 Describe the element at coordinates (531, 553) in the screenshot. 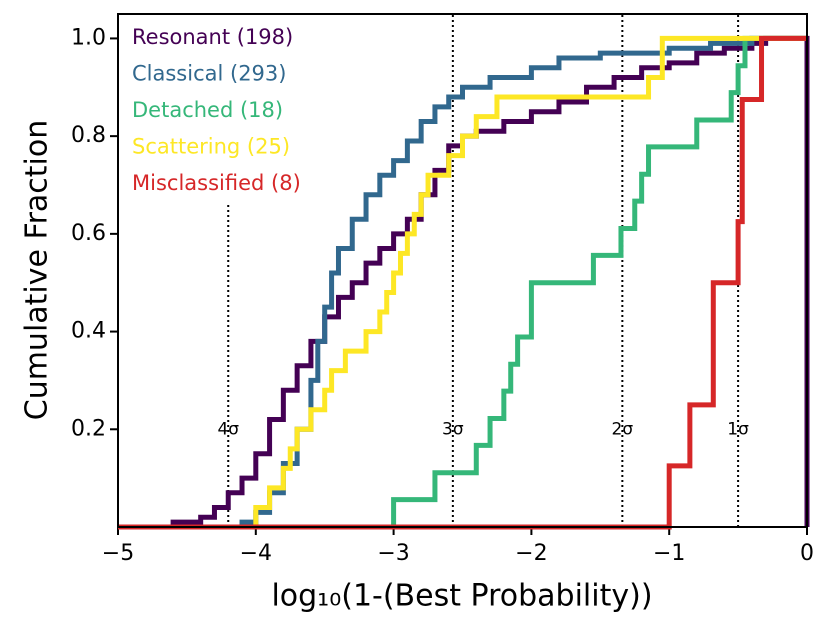

I see `x-tick-label: −2` at that location.